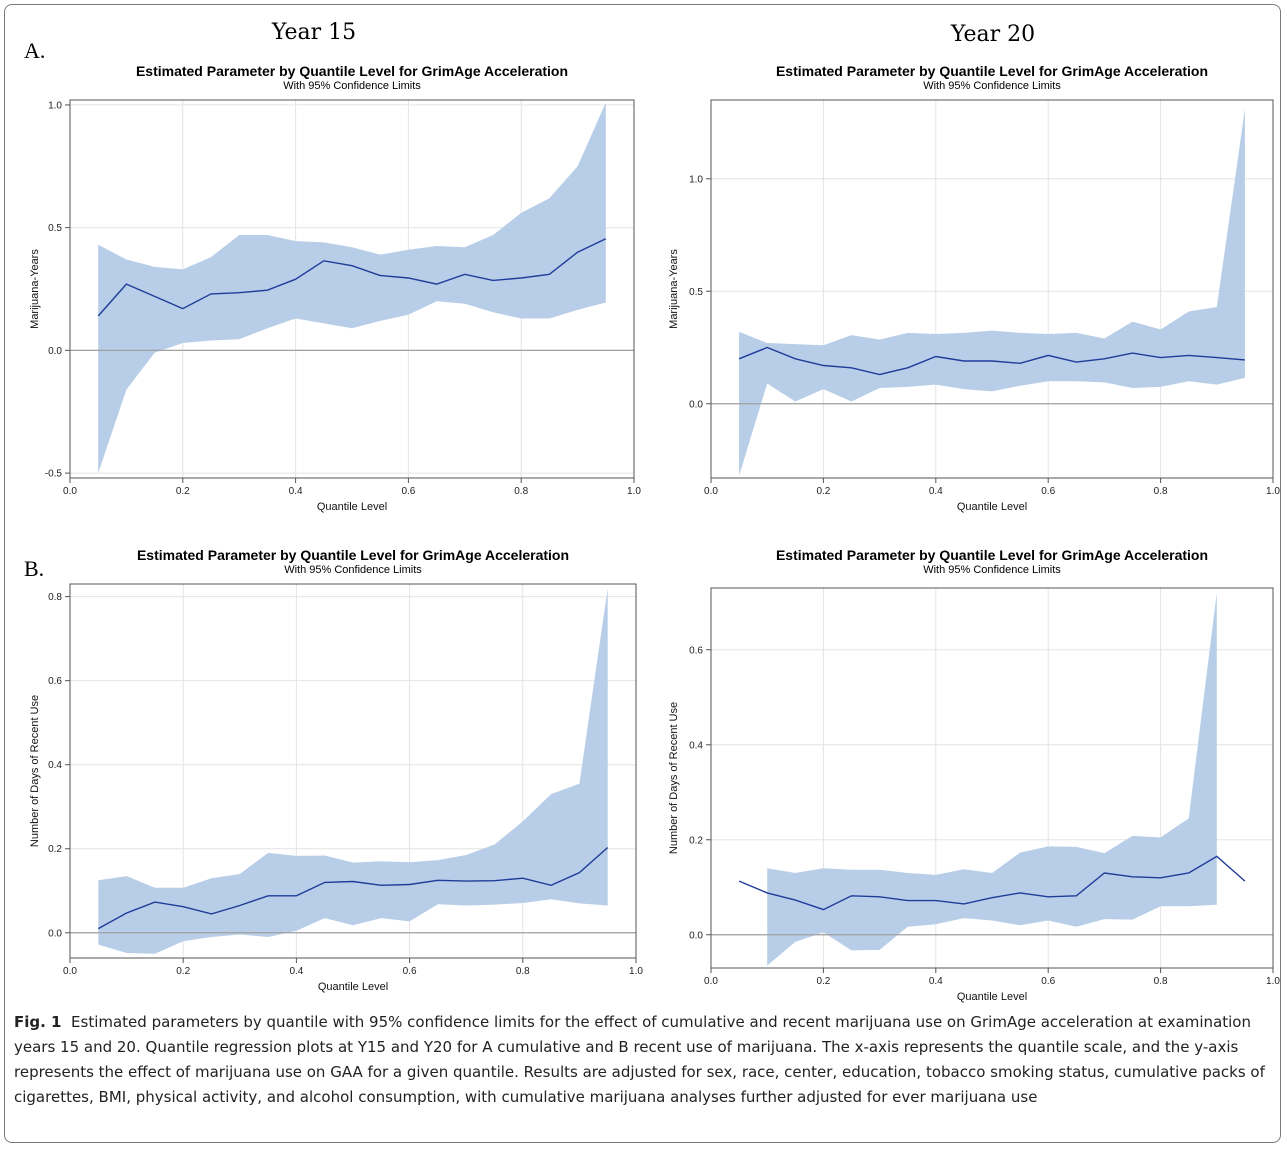 Image resolution: width=1287 pixels, height=1149 pixels. Describe the element at coordinates (34, 568) in the screenshot. I see `panel-label-b: B.` at that location.